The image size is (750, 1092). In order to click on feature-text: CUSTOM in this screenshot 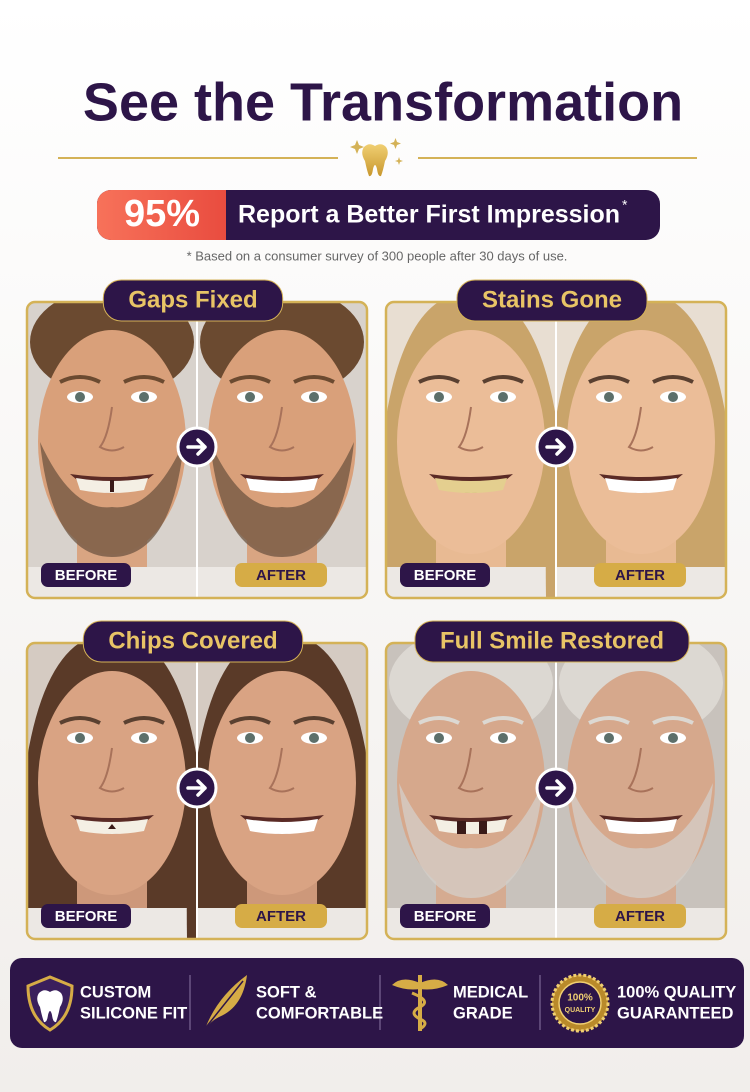, I will do `click(115, 992)`.